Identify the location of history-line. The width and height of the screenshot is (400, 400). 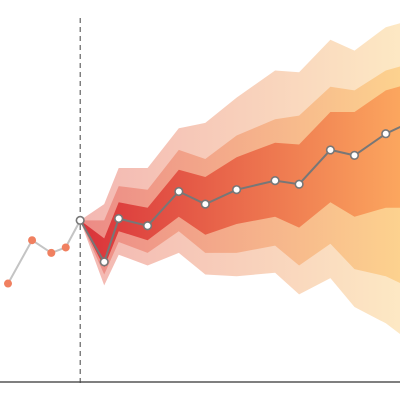
(44, 252).